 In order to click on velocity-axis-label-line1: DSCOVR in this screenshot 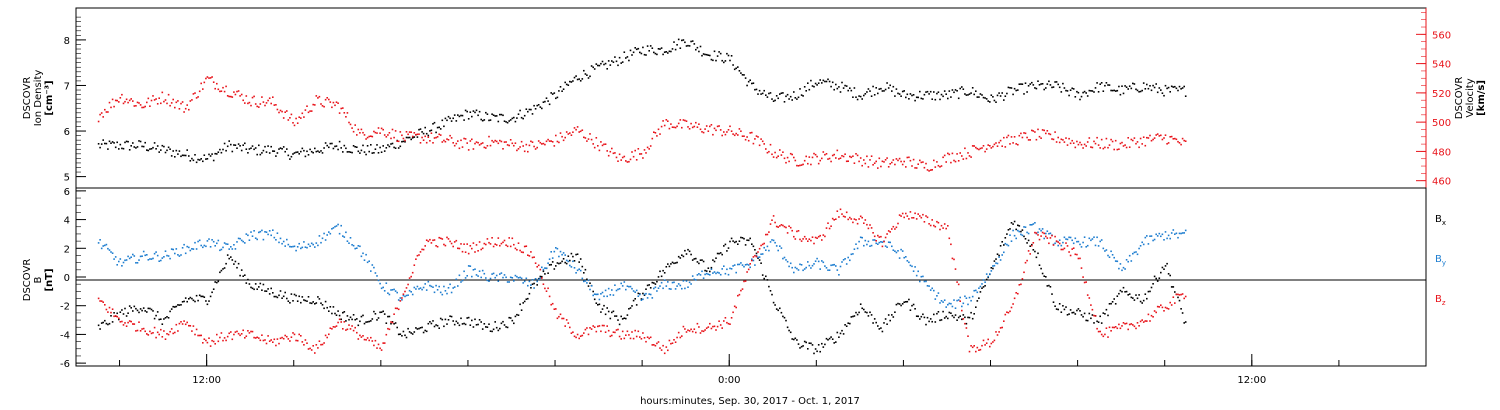, I will do `click(1459, 98)`.